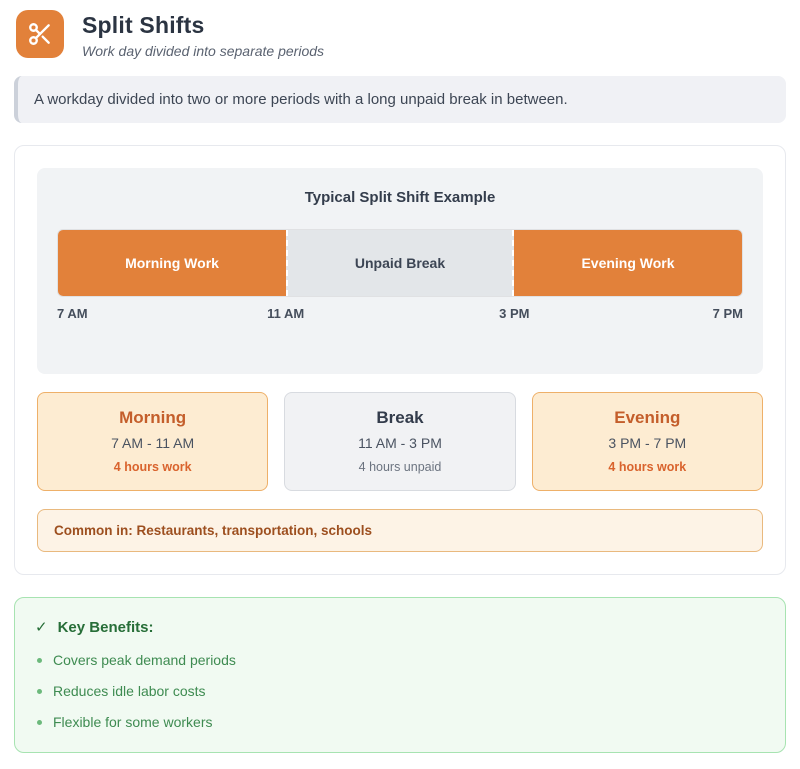 The width and height of the screenshot is (800, 769). I want to click on page-subtitle: Work day divided into separate periods, so click(203, 51).